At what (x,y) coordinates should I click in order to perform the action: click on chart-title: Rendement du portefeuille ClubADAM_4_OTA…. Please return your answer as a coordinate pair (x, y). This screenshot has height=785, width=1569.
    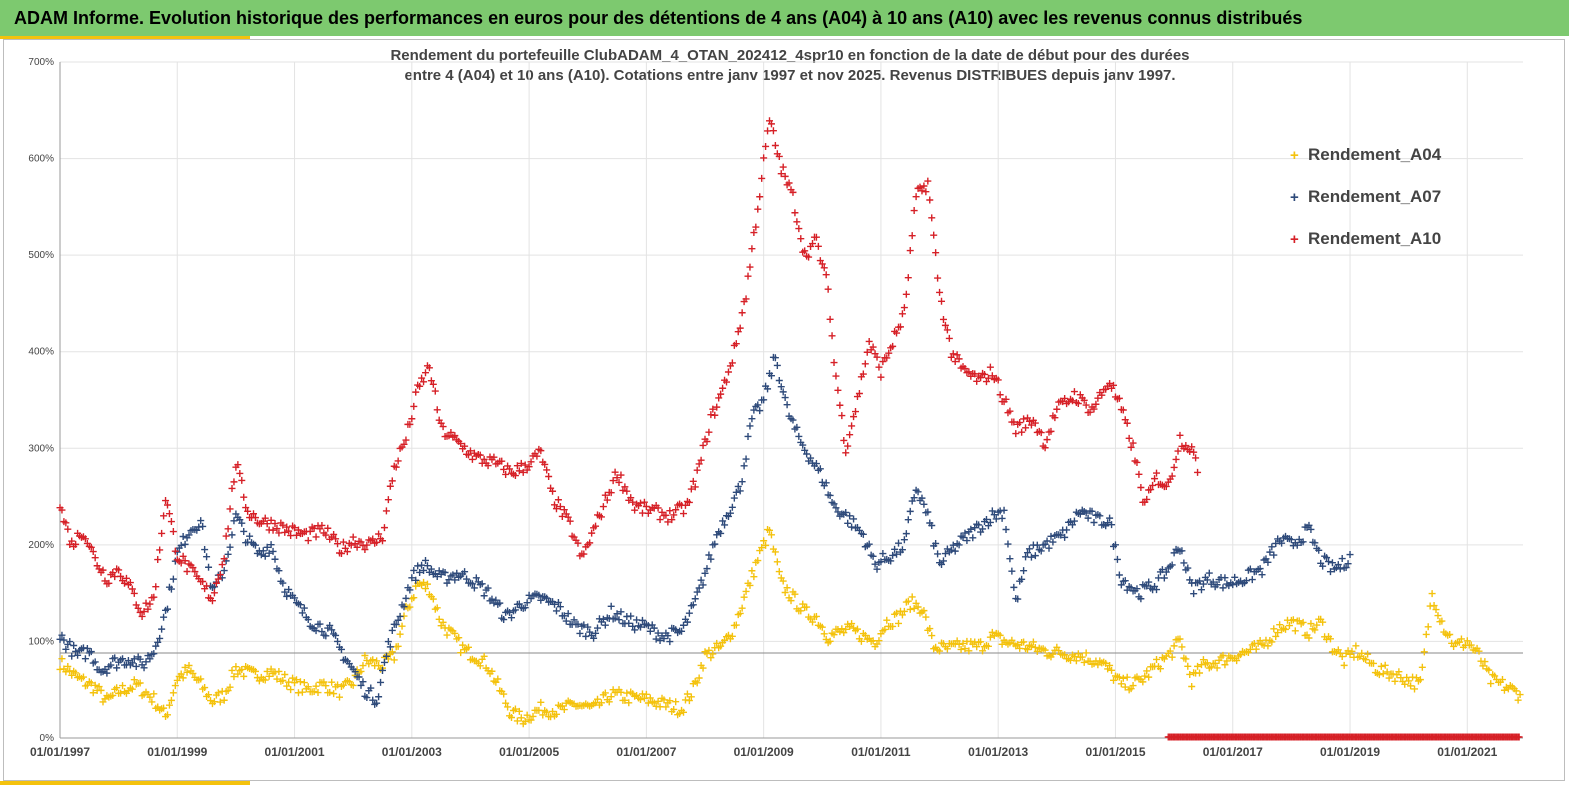
    Looking at the image, I should click on (790, 66).